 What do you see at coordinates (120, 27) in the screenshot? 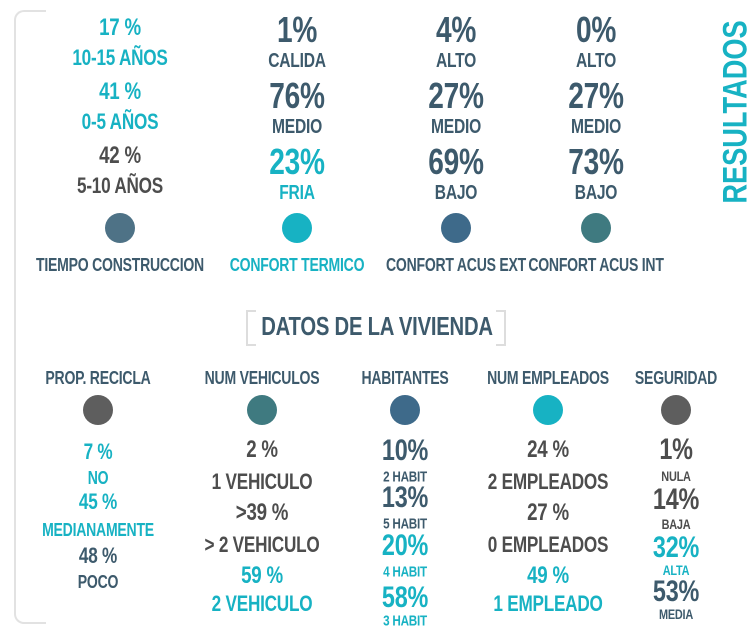
I see `value: 17 %` at bounding box center [120, 27].